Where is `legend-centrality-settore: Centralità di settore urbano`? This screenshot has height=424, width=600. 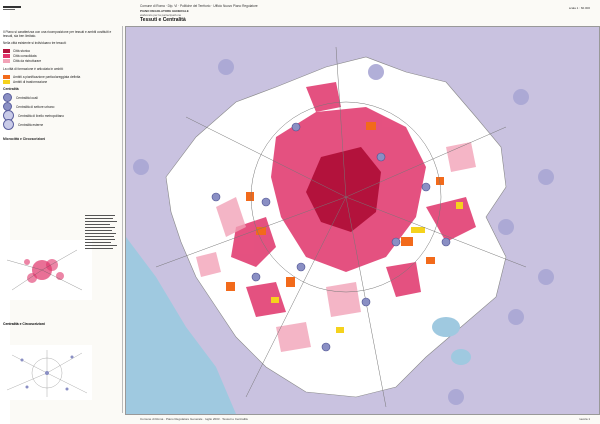 legend-centrality-settore: Centralità di settore urbano is located at coordinates (62, 106).